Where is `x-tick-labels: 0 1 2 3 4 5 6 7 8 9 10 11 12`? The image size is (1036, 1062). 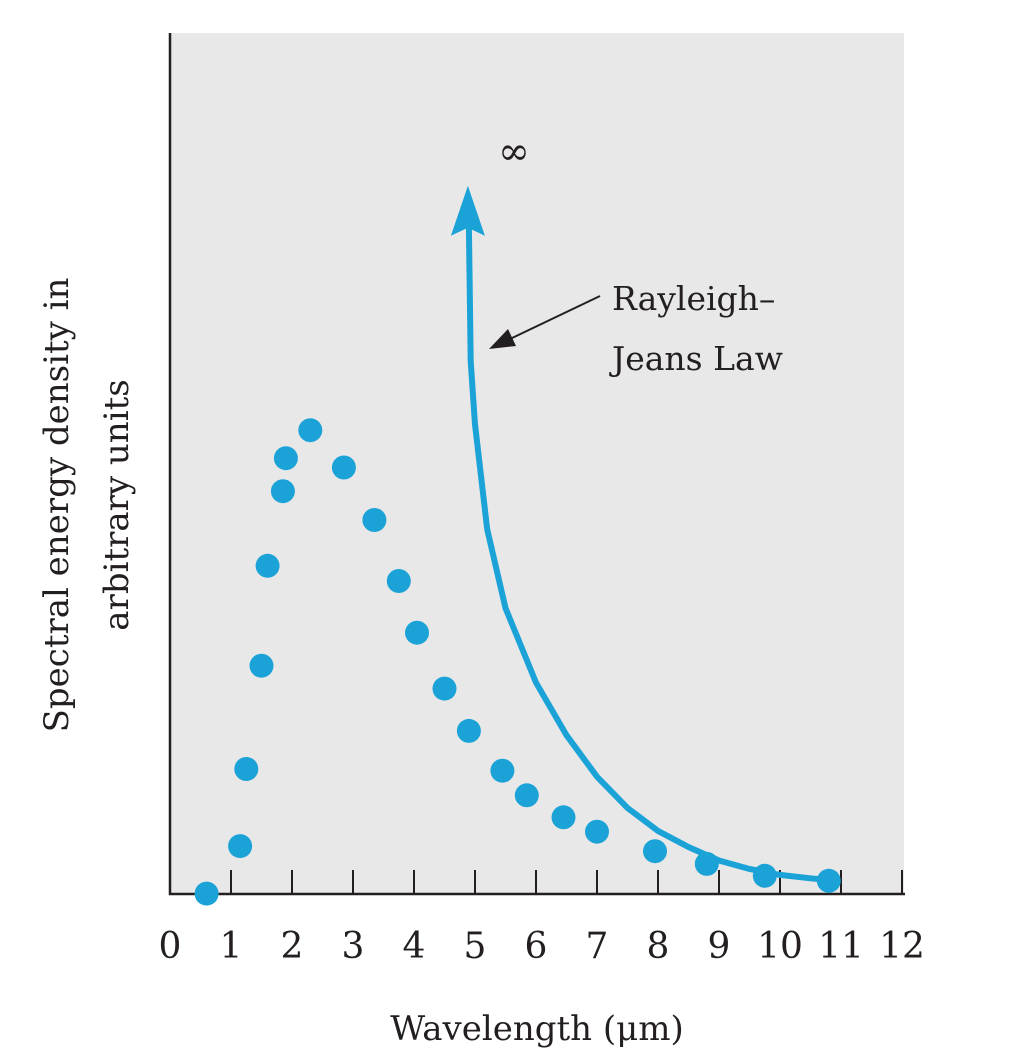
x-tick-labels: 0 1 2 3 4 5 6 7 8 9 10 11 12 is located at coordinates (542, 946).